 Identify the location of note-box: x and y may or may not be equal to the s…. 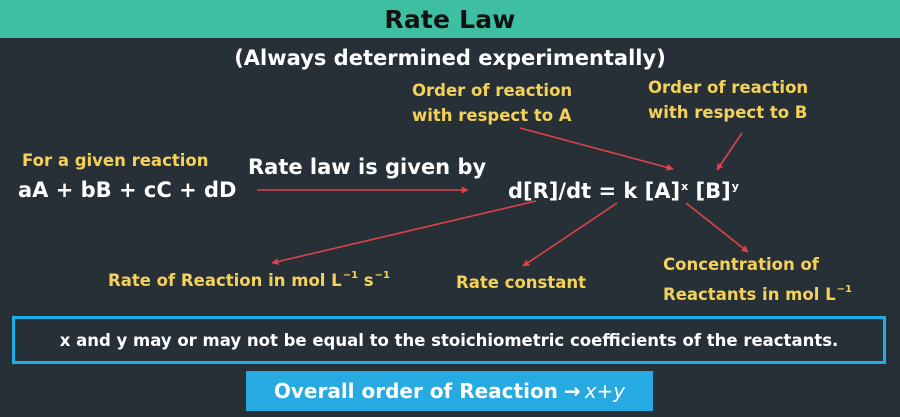
(449, 340).